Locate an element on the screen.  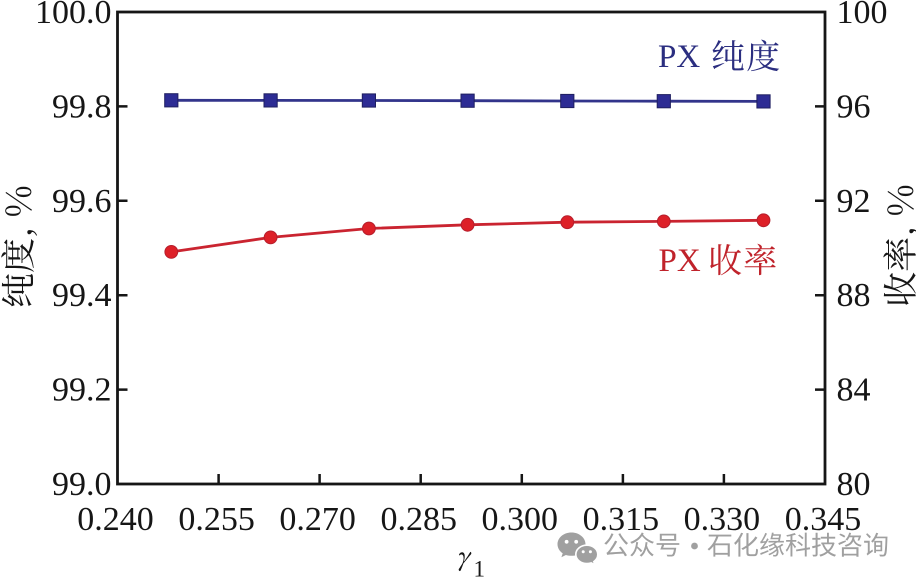
svg-text: 0.345 is located at coordinates (823, 519).